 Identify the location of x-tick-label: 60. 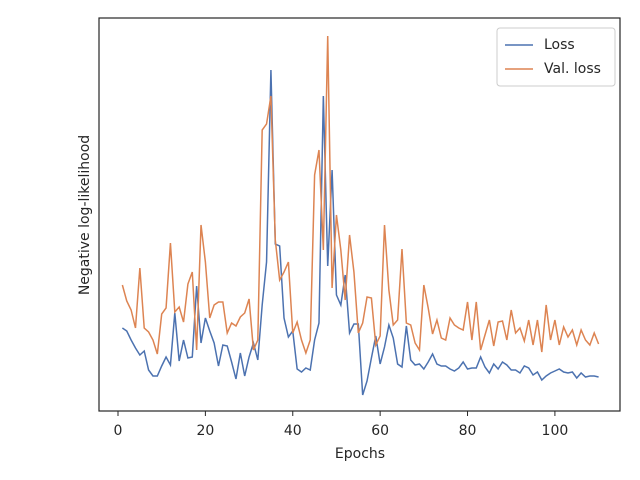
(380, 431).